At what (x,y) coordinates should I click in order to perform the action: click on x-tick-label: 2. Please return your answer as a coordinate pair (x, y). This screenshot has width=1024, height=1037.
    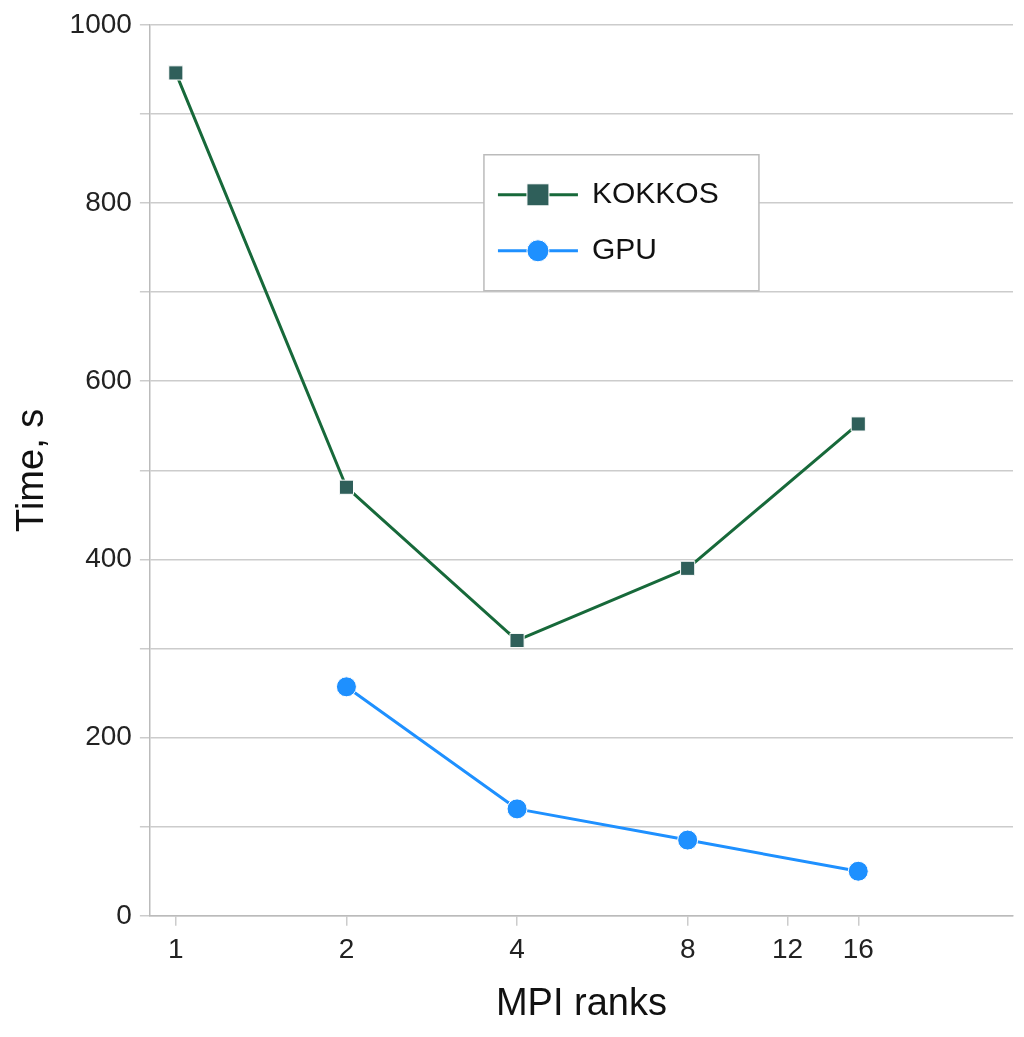
    Looking at the image, I should click on (346, 949).